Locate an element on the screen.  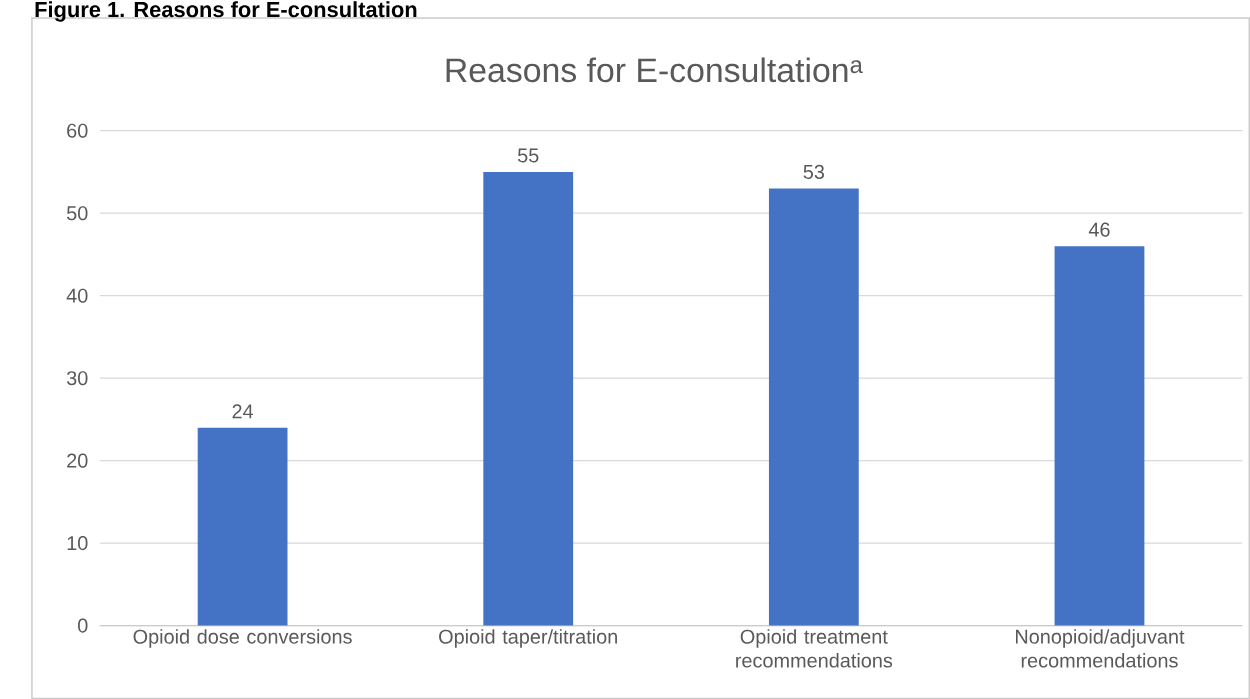
y-tick-label: 0 is located at coordinates (83, 625).